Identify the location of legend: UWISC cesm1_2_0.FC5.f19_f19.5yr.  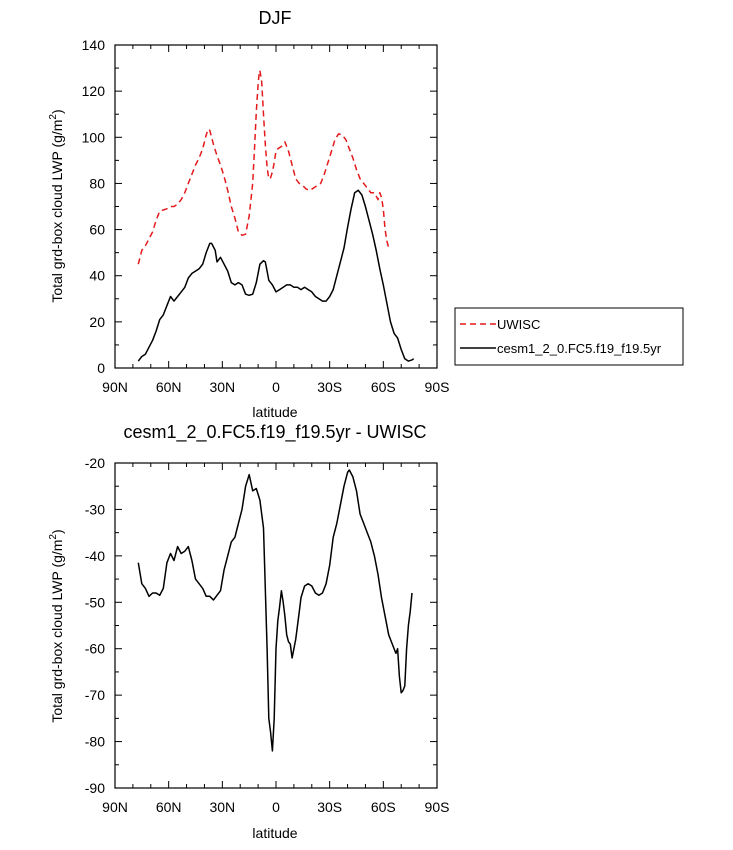
(569, 336).